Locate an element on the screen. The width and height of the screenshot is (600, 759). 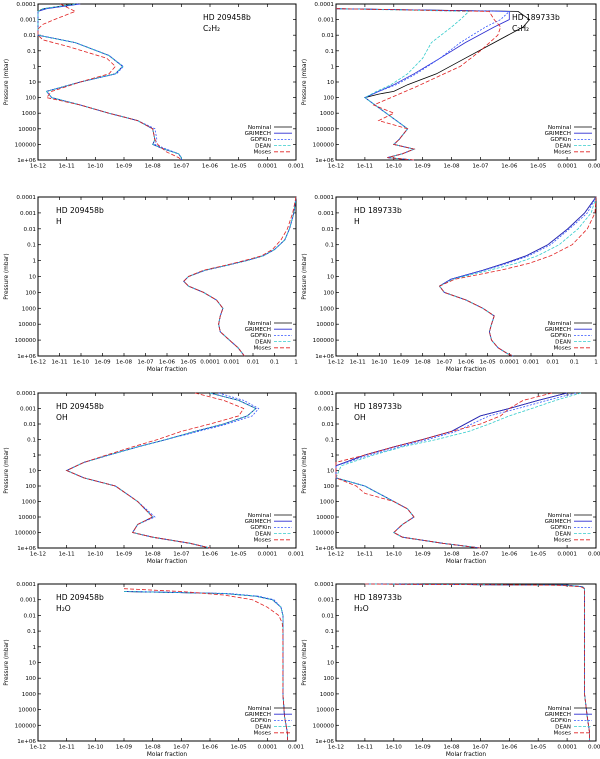
x-axis-label: Molar fraction is located at coordinates (167, 562).